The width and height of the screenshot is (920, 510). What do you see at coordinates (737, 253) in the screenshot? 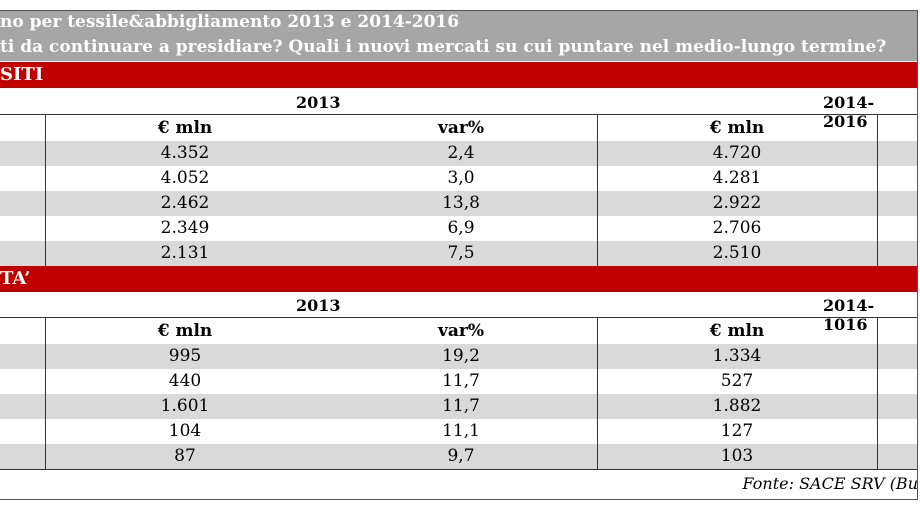
I see `table-cell: 2.510` at bounding box center [737, 253].